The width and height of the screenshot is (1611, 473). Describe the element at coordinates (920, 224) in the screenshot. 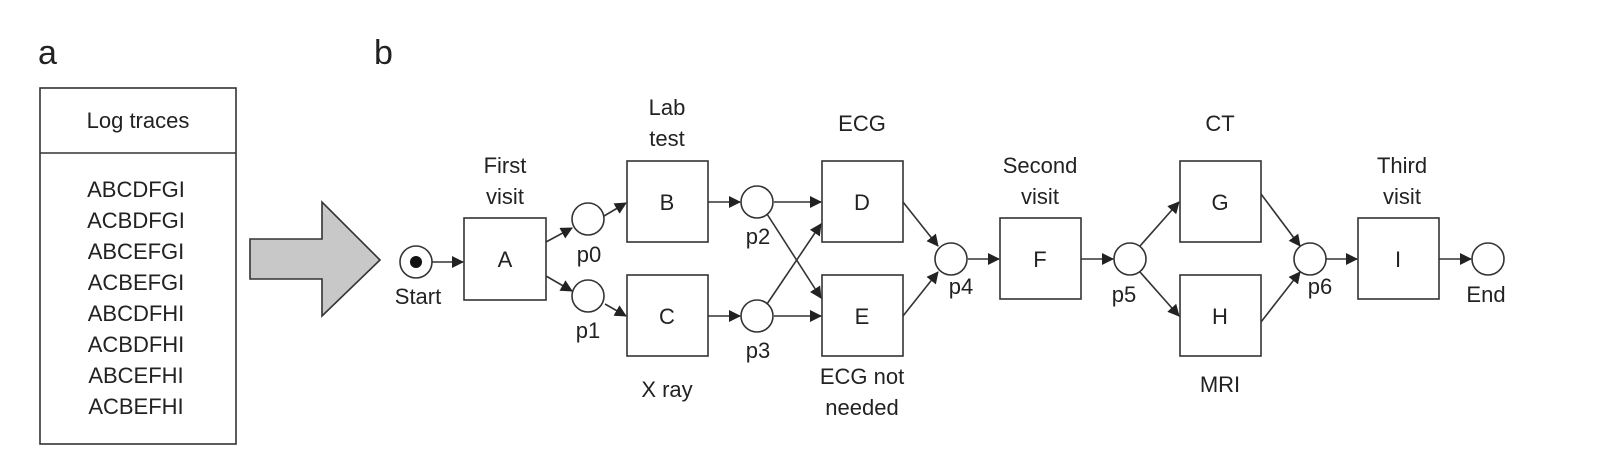

I see `arc-D-p4` at that location.